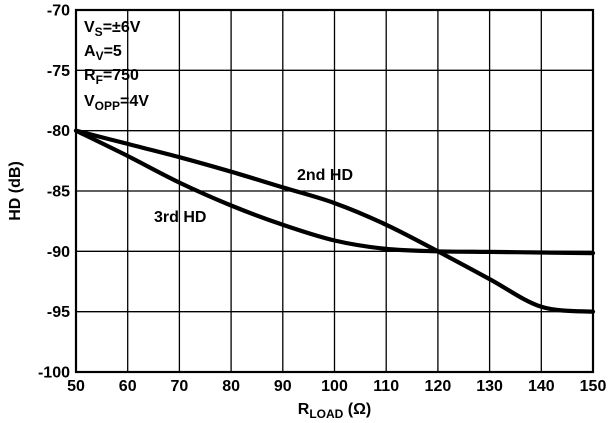 Image resolution: width=610 pixels, height=423 pixels. Describe the element at coordinates (489, 386) in the screenshot. I see `x-tick-label: 130` at that location.